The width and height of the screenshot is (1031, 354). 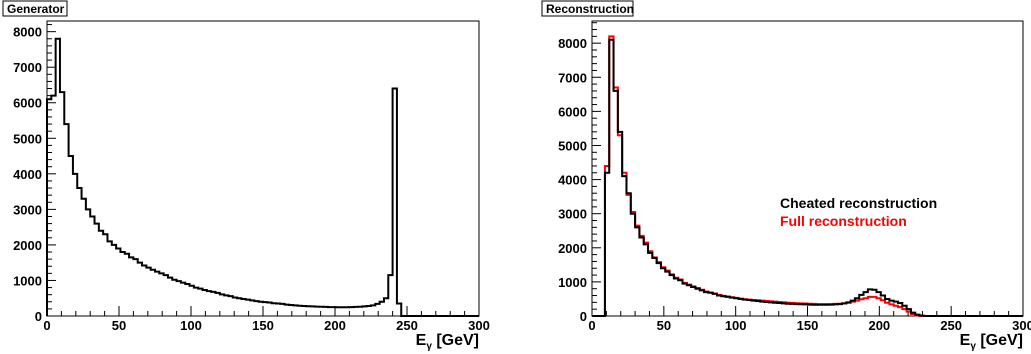 I want to click on pad-title: Reconstruction, so click(x=590, y=9).